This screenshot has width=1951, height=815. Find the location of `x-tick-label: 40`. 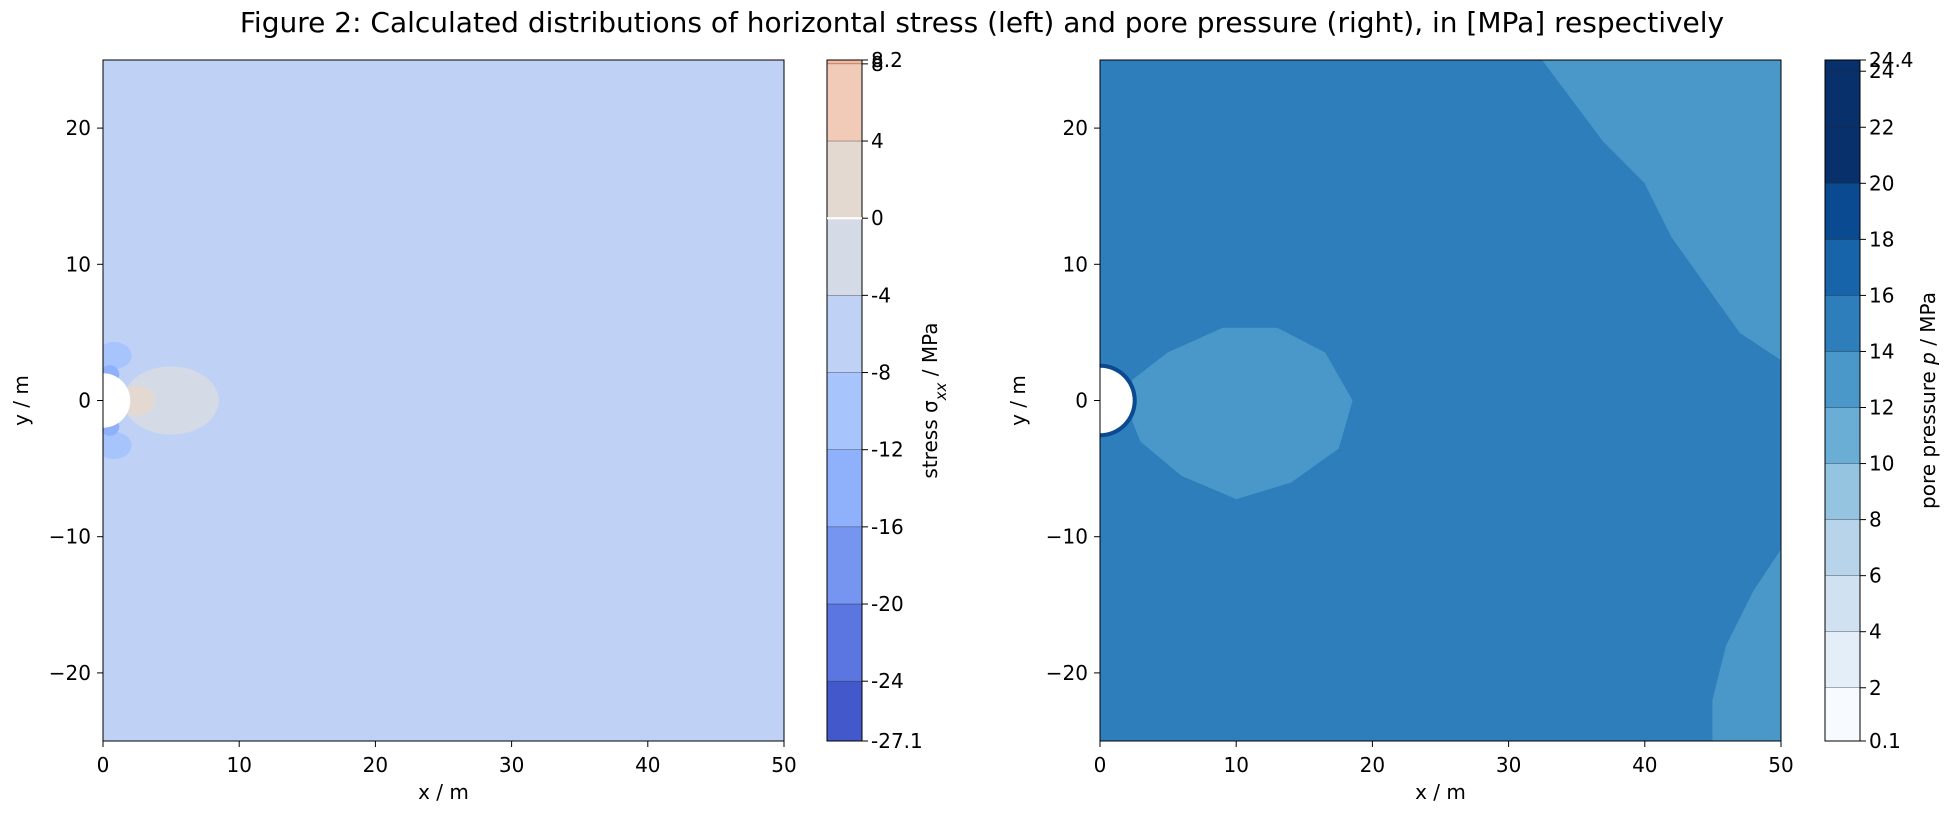

x-tick-label: 40 is located at coordinates (1644, 765).